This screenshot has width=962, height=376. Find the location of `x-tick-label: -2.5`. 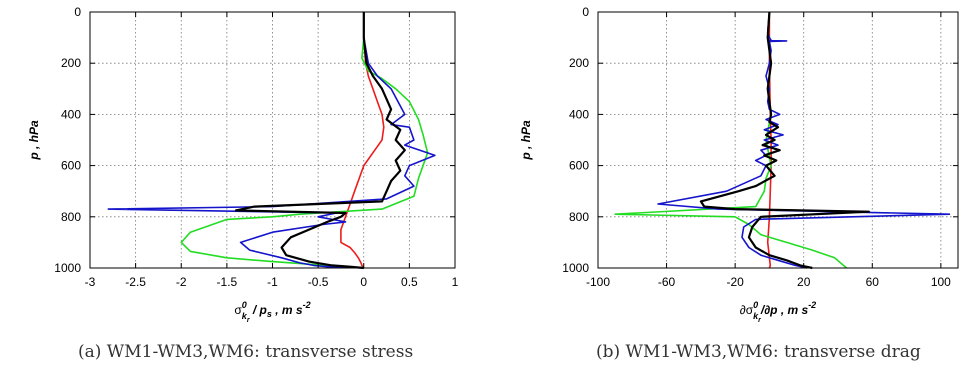

x-tick-label: -2.5 is located at coordinates (135, 282).